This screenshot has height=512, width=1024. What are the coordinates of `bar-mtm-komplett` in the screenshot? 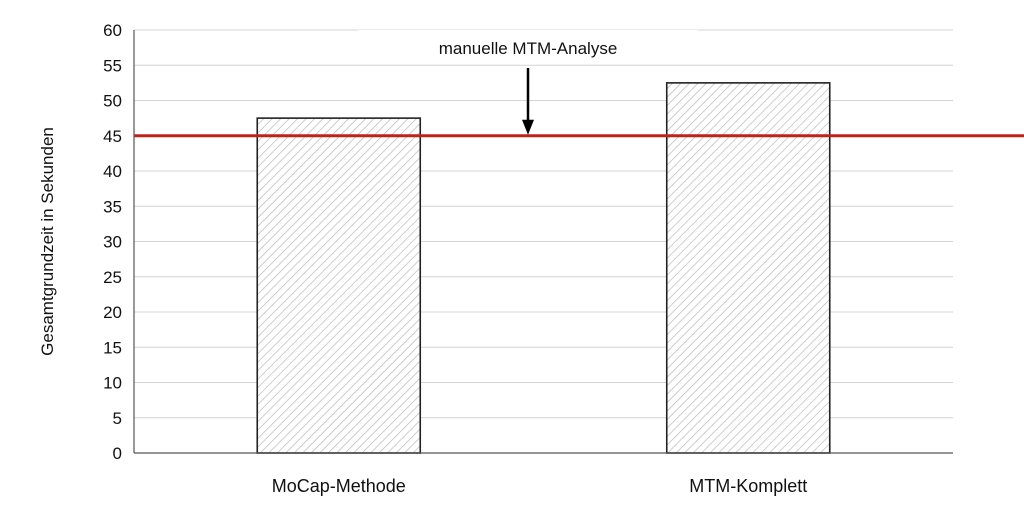 It's located at (748, 268).